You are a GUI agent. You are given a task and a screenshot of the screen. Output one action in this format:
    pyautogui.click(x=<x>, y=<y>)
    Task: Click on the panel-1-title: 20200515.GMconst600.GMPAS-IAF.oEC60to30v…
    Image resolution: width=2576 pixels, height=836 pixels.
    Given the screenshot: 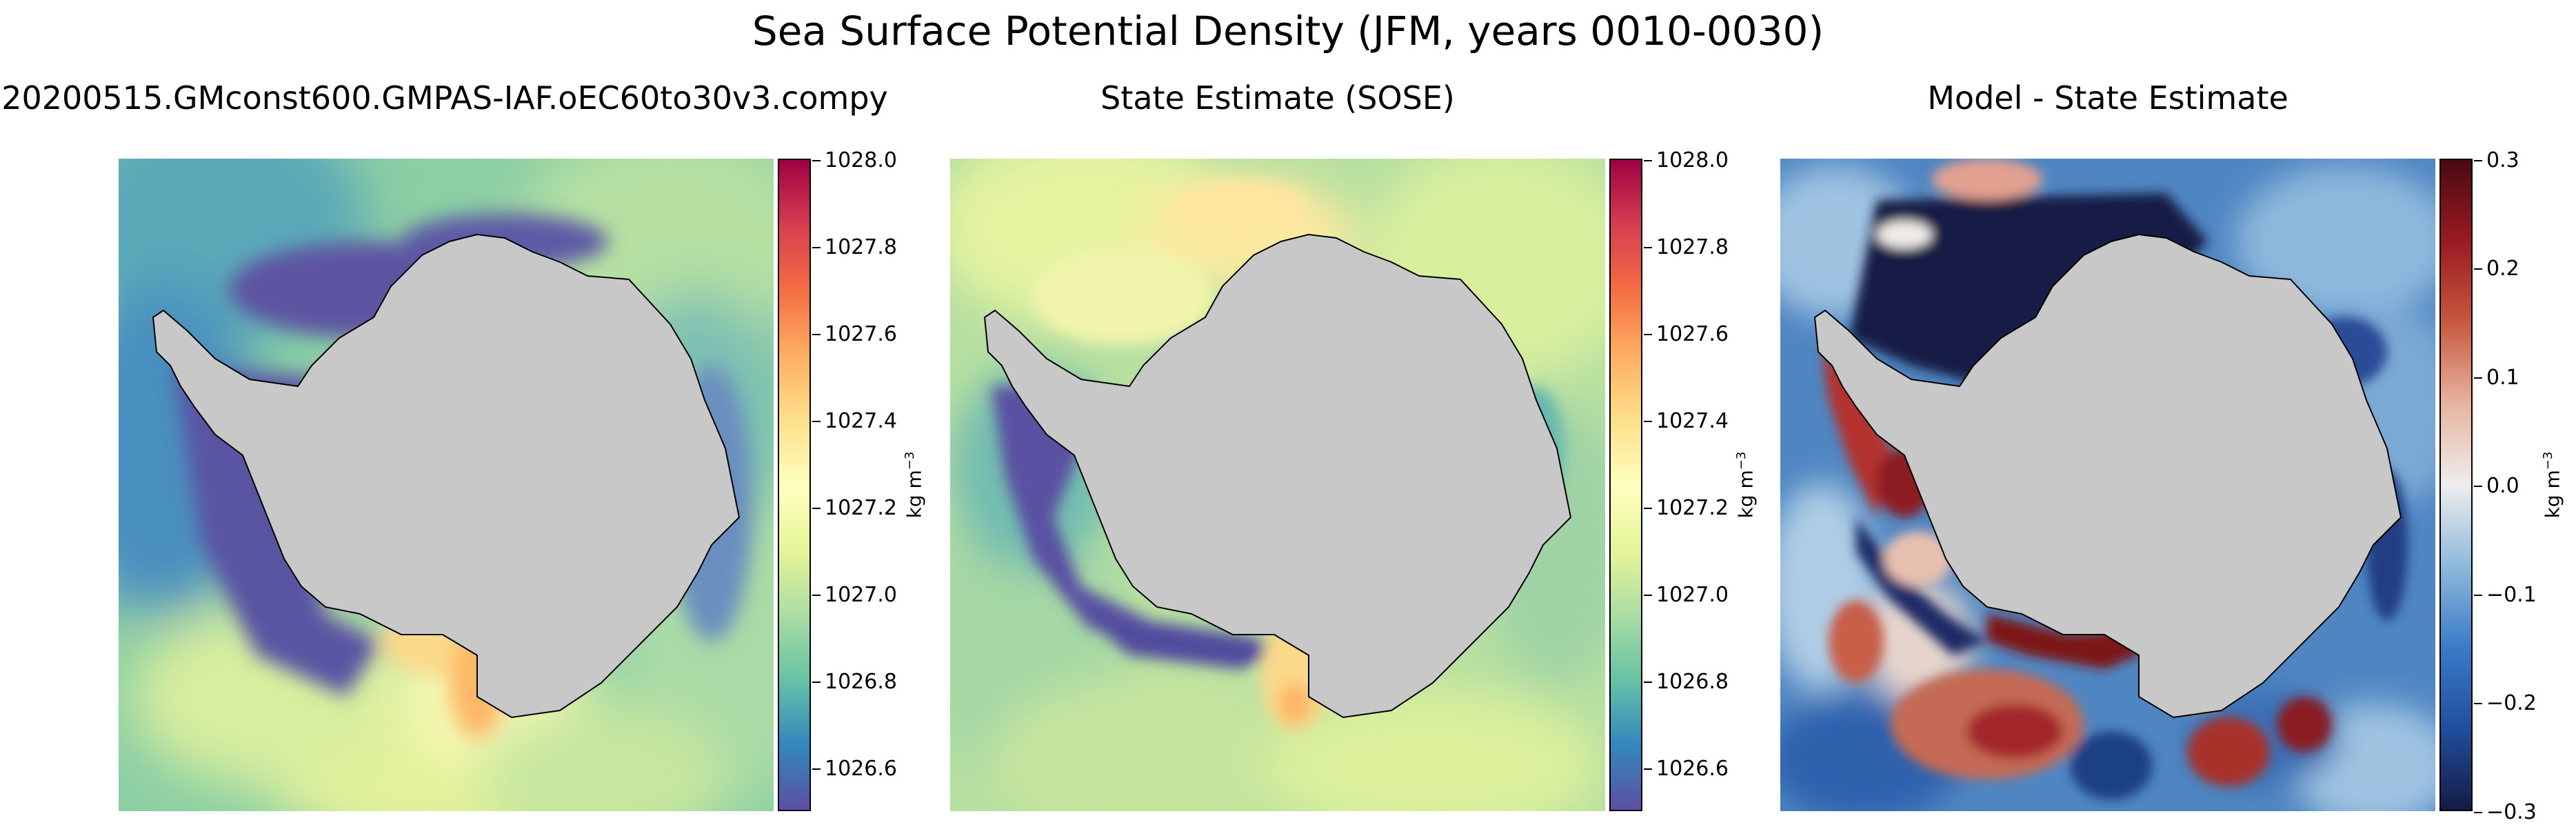 What is the action you would take?
    pyautogui.click(x=444, y=98)
    